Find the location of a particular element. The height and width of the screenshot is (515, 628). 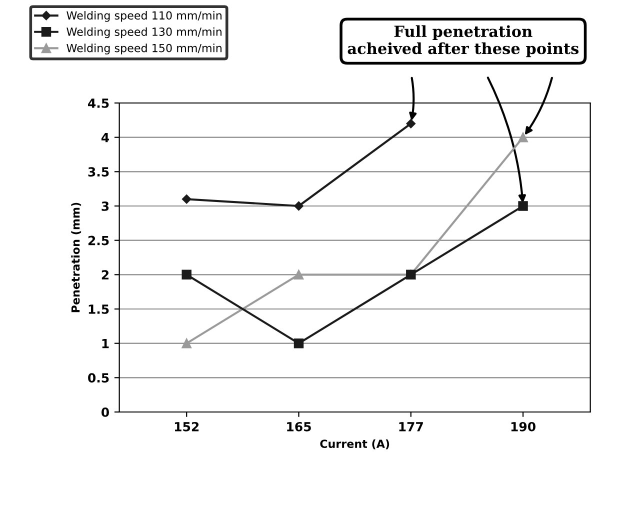

y-tick-label: 0.5 is located at coordinates (98, 378).